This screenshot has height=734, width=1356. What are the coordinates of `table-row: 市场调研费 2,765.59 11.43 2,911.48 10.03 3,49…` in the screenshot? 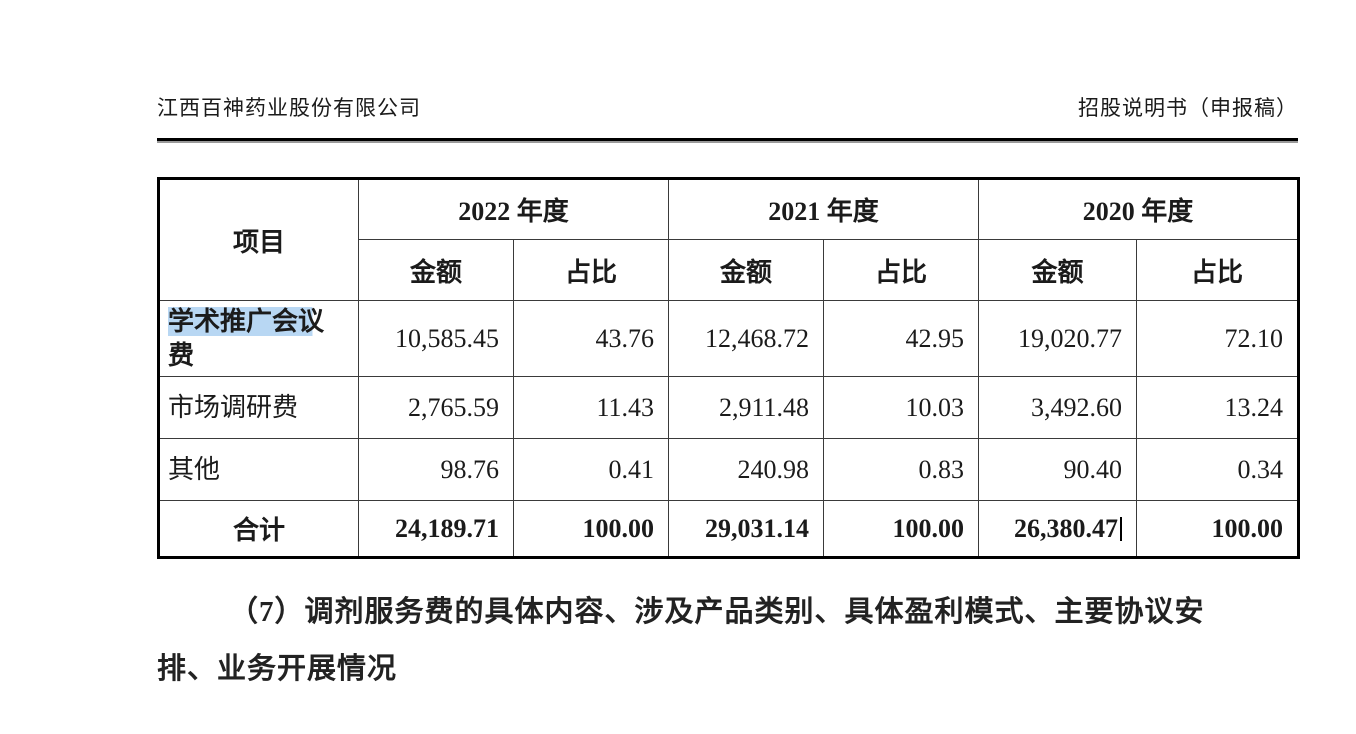 It's located at (728, 407).